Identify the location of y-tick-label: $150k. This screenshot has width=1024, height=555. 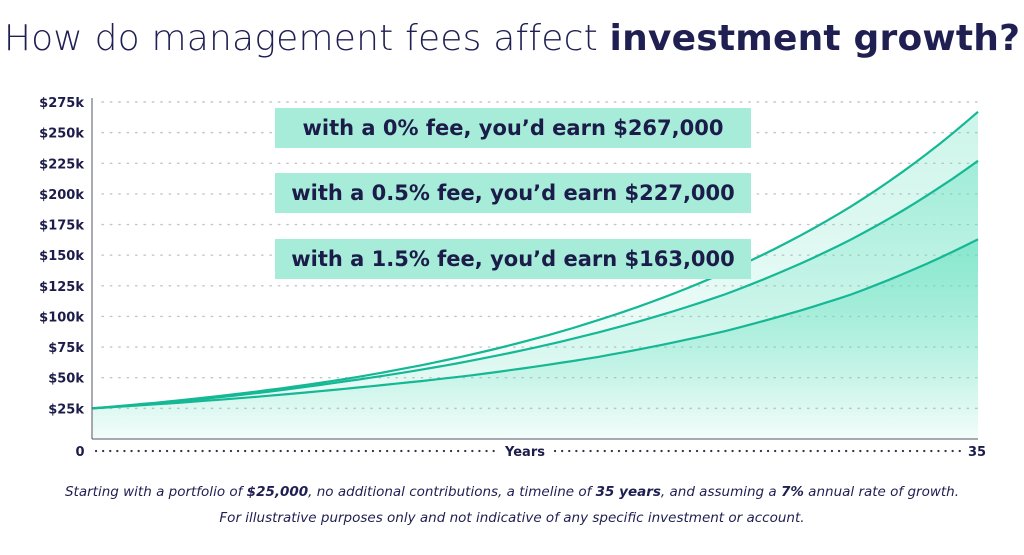
(61, 256).